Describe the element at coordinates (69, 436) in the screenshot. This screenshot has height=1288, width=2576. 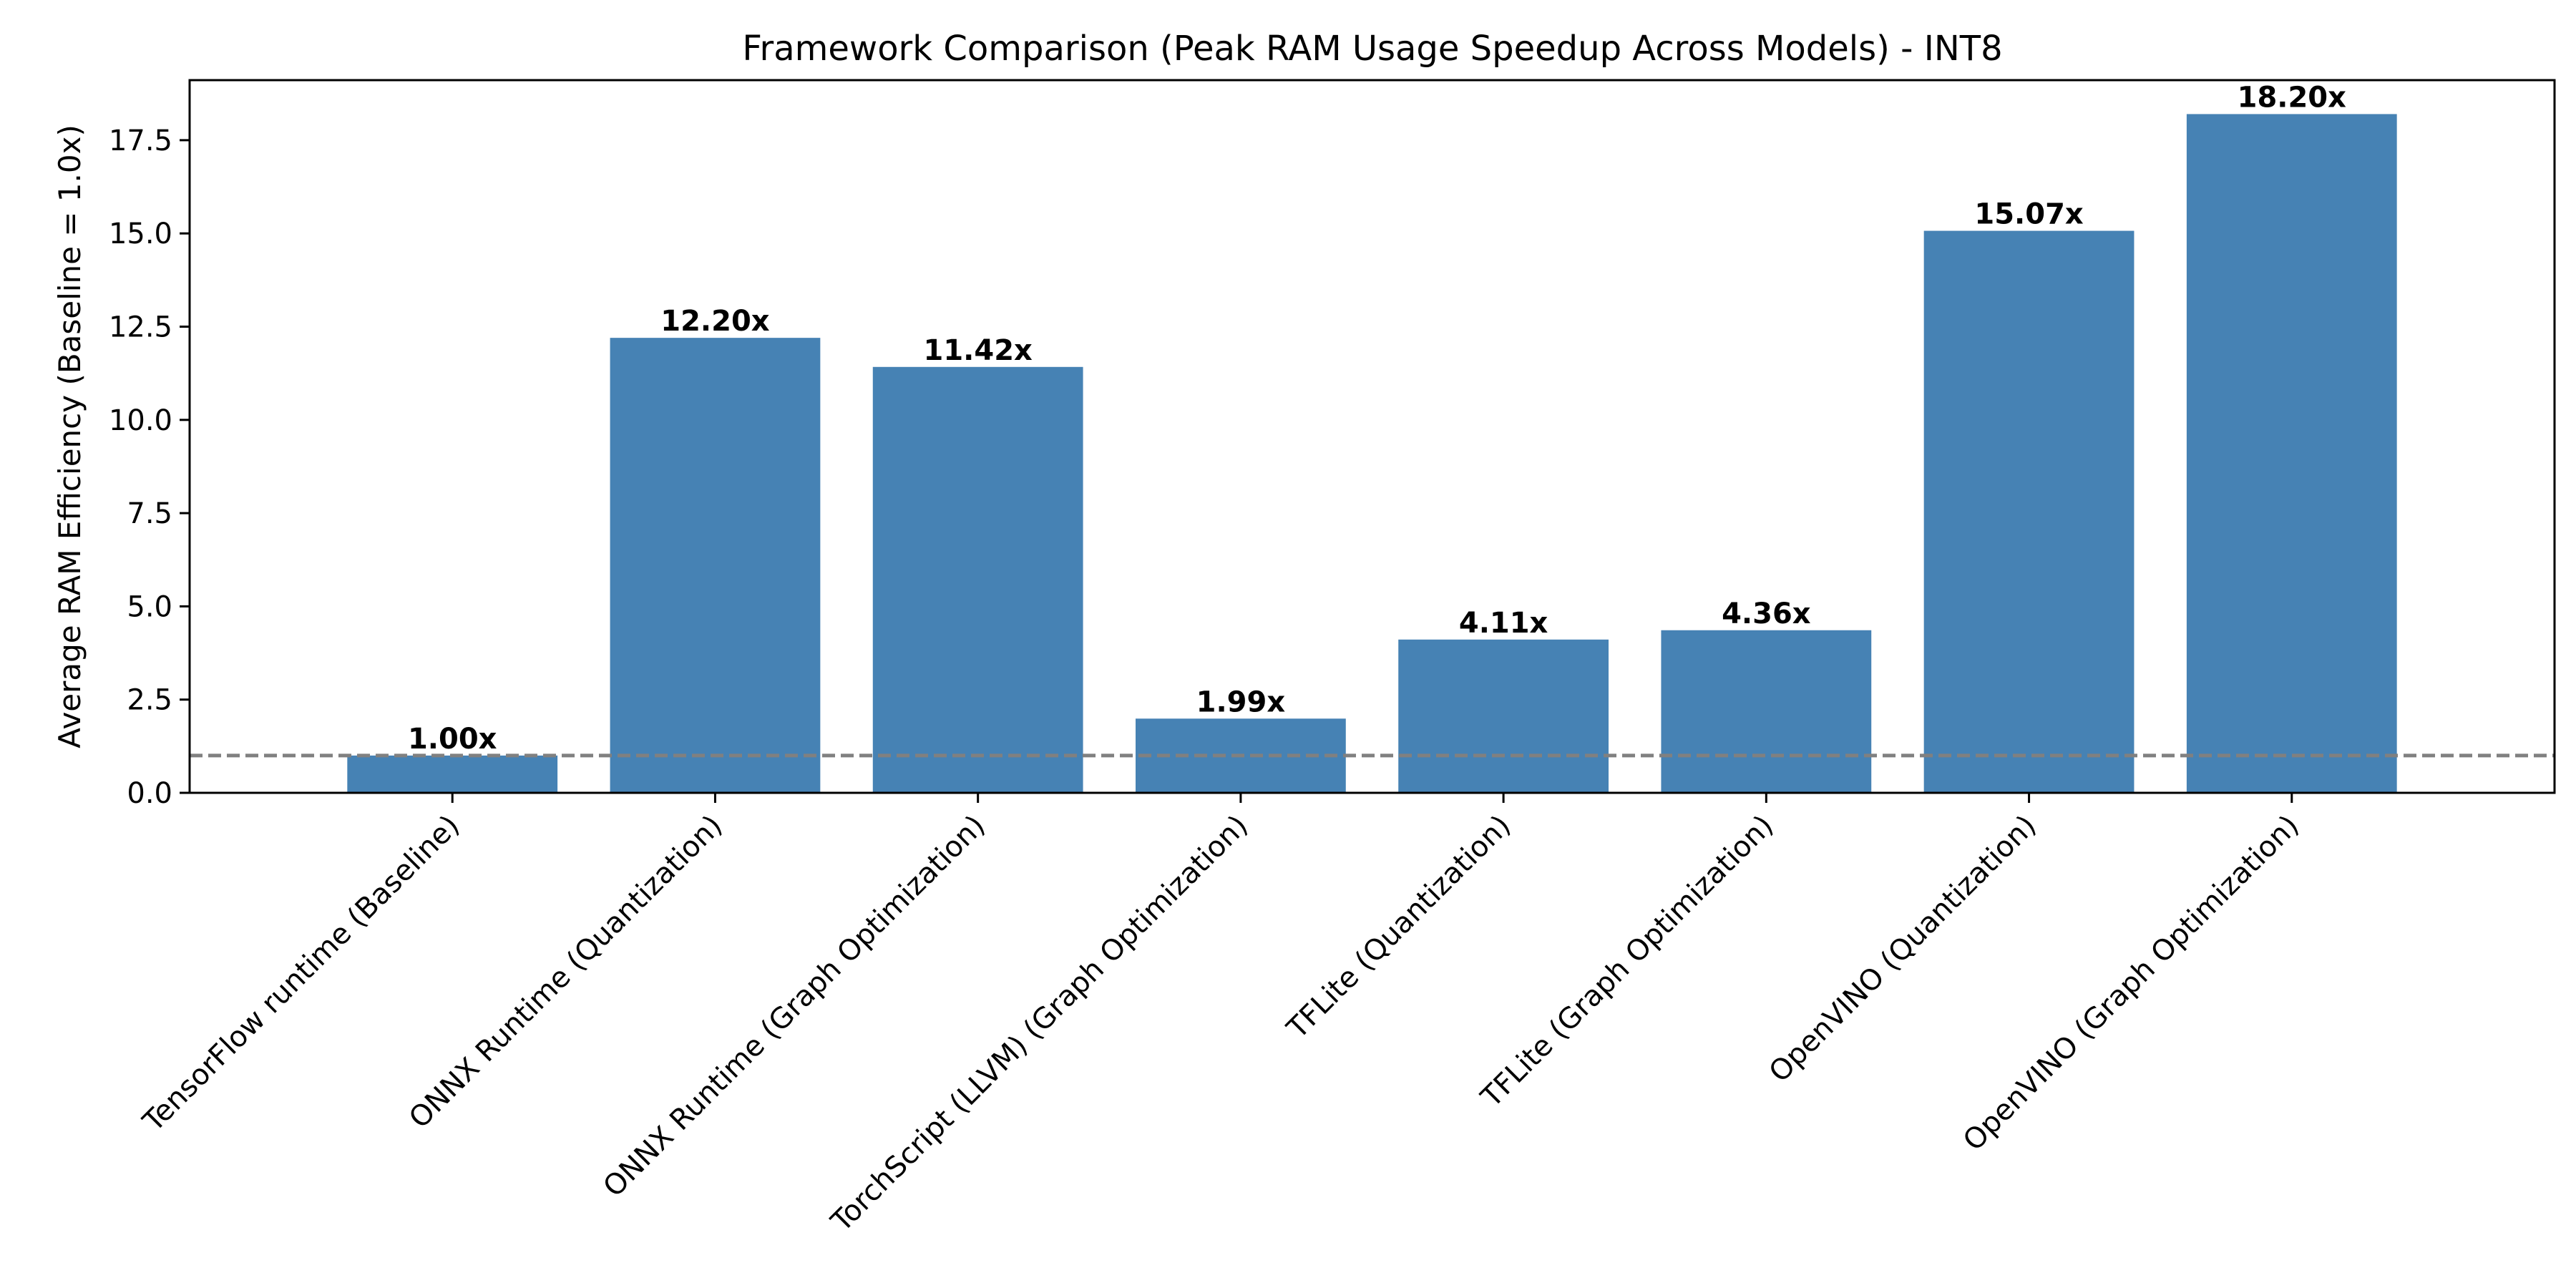
I see `y-axis-label: Average RAM Efficiency (Baseline = 1.0x)` at that location.